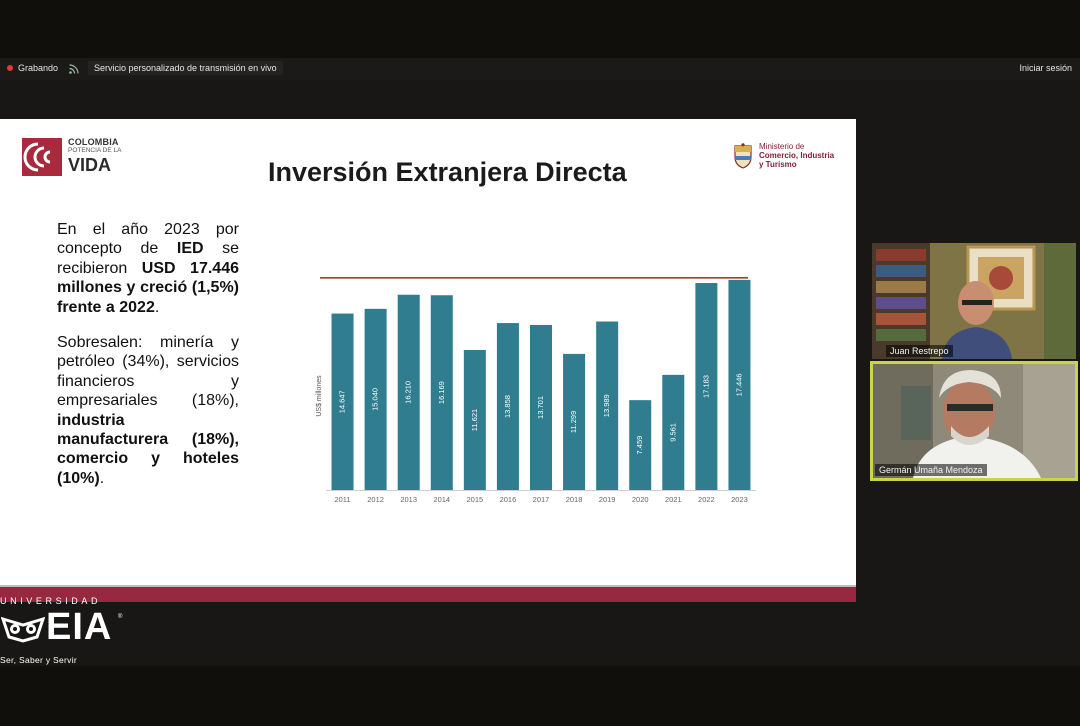 This screenshot has width=1080, height=726. I want to click on eia-motto: Ser, Saber y Servir, so click(39, 660).